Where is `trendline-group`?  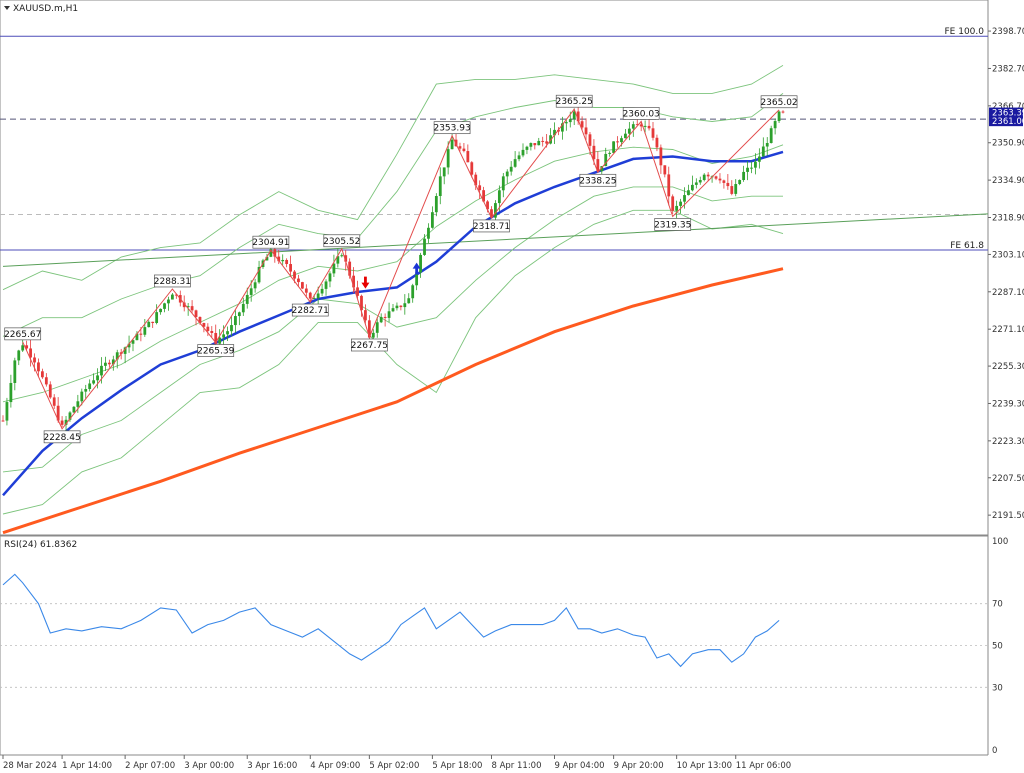
trendline-group is located at coordinates (495, 240).